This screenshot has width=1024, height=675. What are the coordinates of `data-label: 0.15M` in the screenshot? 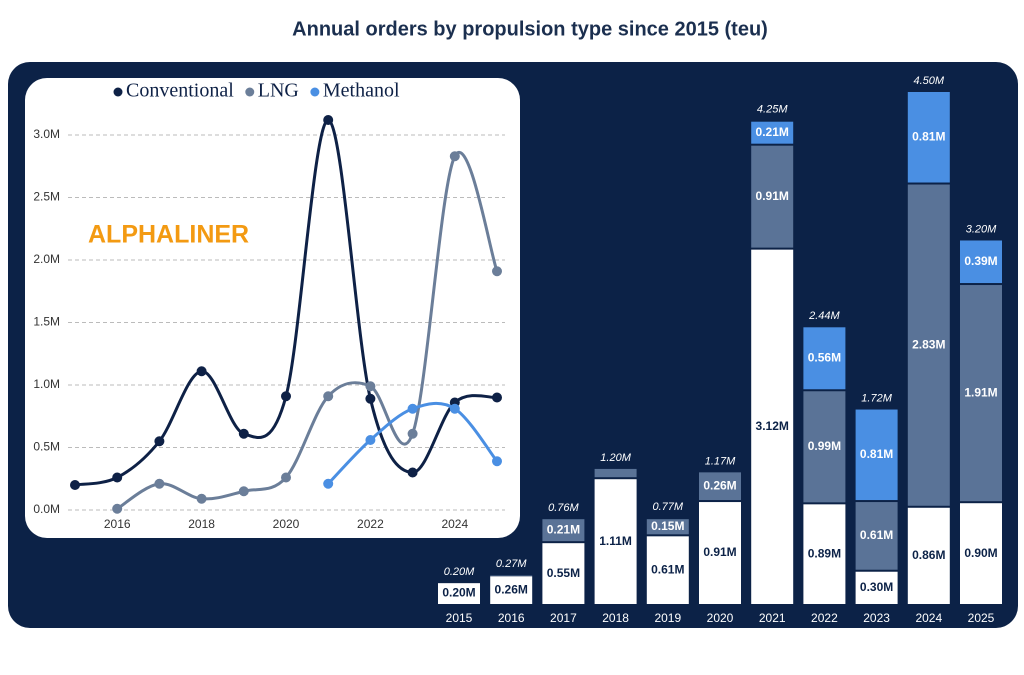 It's located at (667, 526).